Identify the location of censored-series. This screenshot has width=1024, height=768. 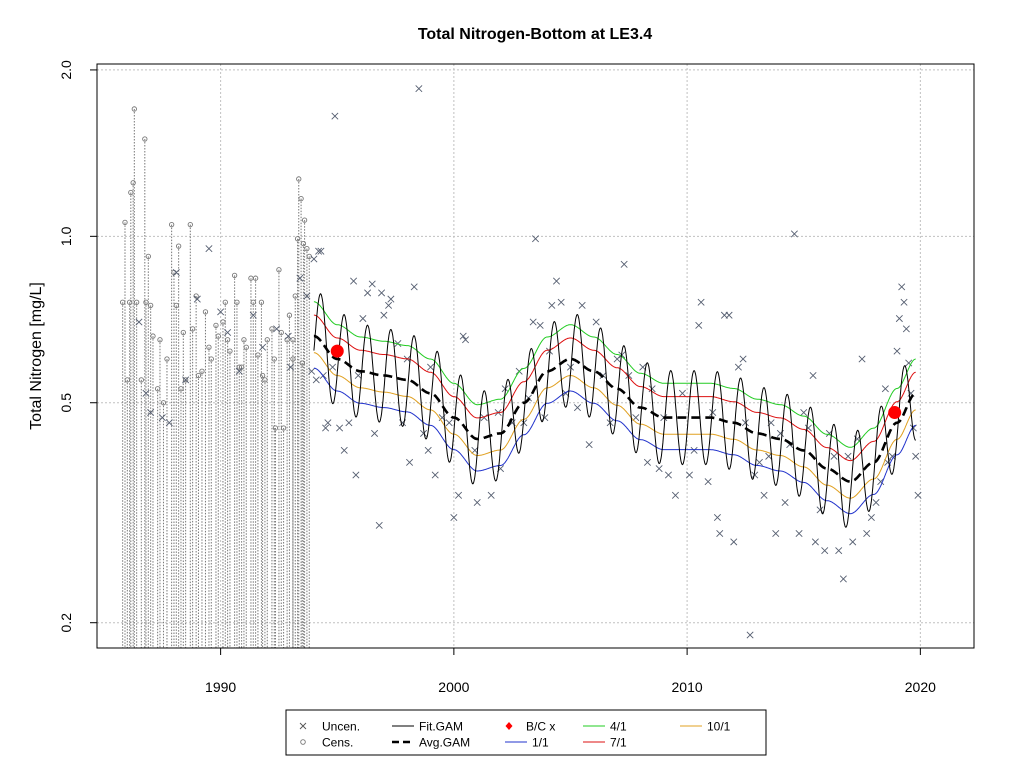
(216, 377).